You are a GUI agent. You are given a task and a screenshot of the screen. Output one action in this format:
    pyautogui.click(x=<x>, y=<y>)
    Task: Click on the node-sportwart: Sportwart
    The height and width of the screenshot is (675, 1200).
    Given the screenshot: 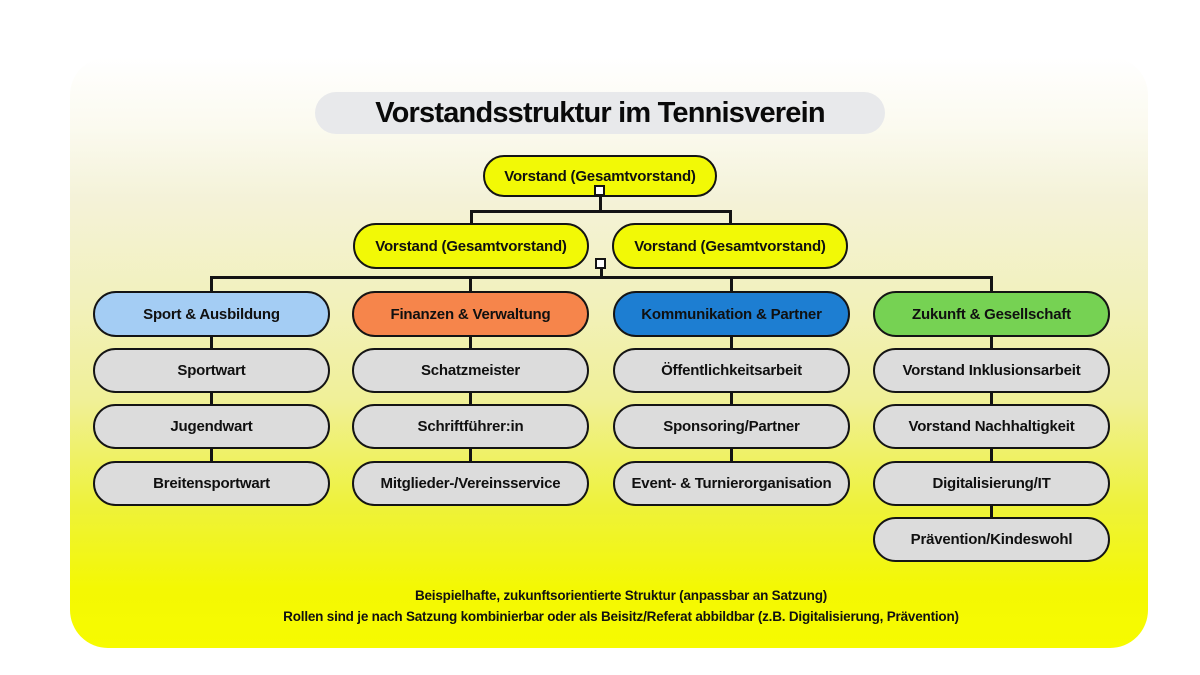 What is the action you would take?
    pyautogui.click(x=211, y=370)
    